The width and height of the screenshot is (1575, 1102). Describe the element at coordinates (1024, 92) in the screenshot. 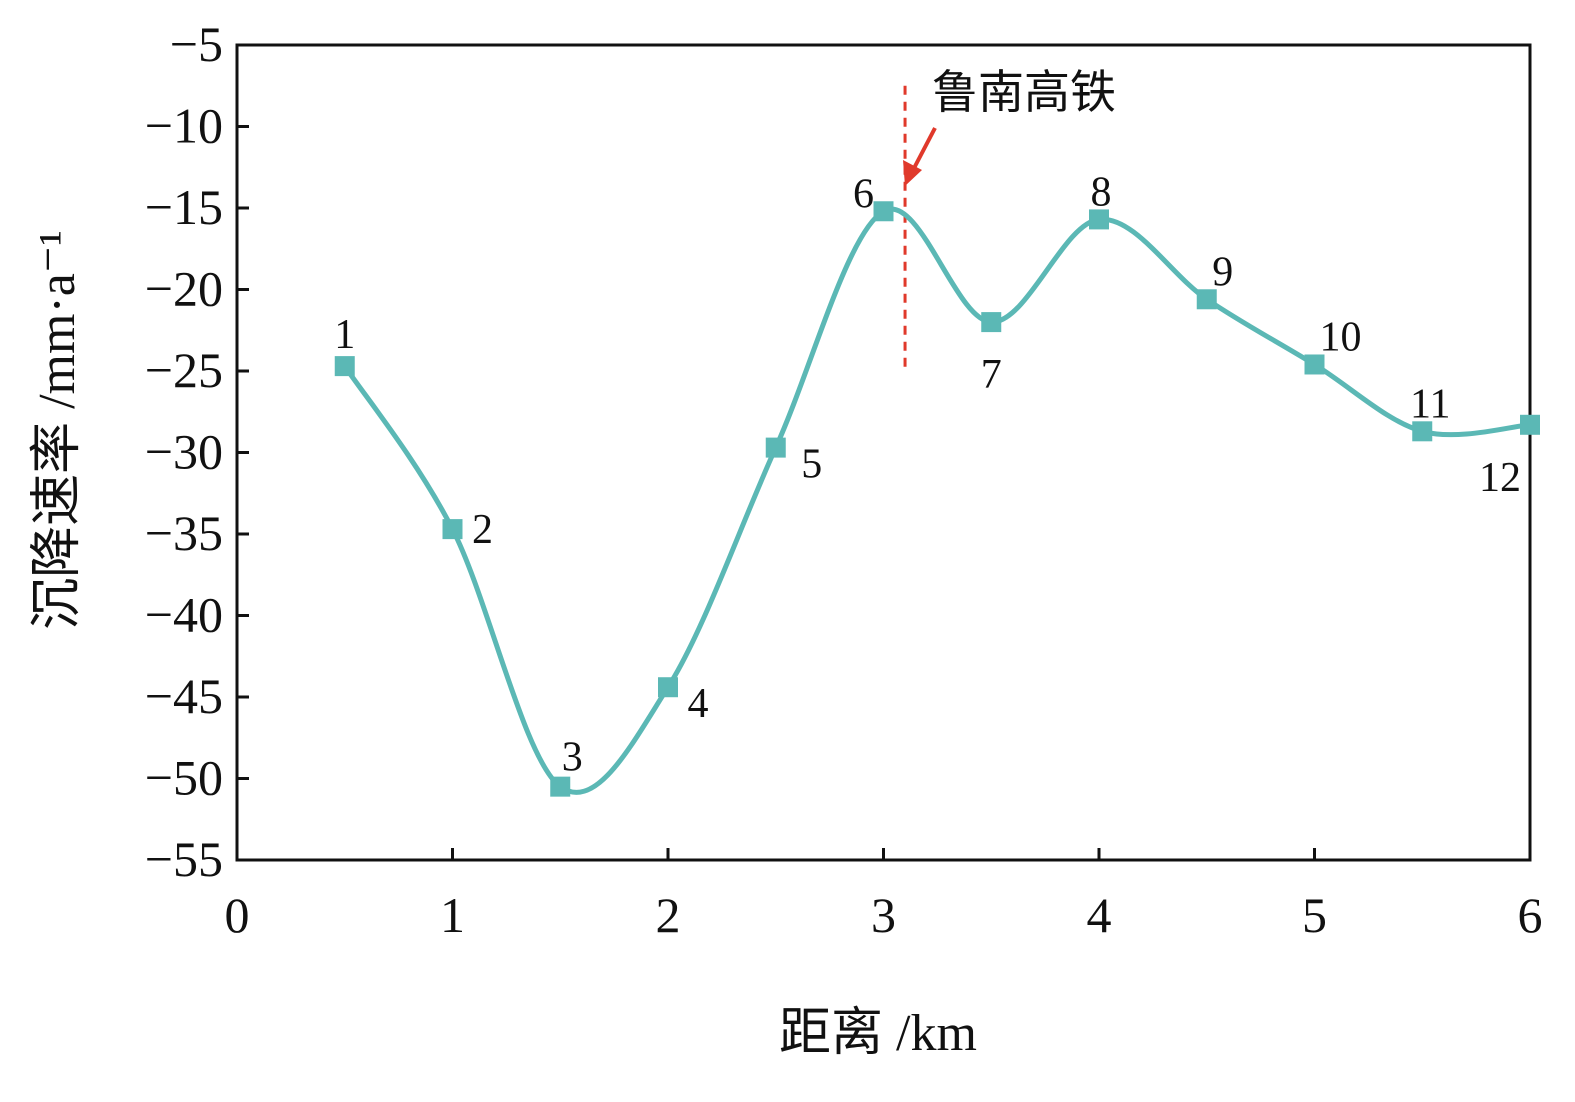

I see `annotation-text: 鲁南高铁` at that location.